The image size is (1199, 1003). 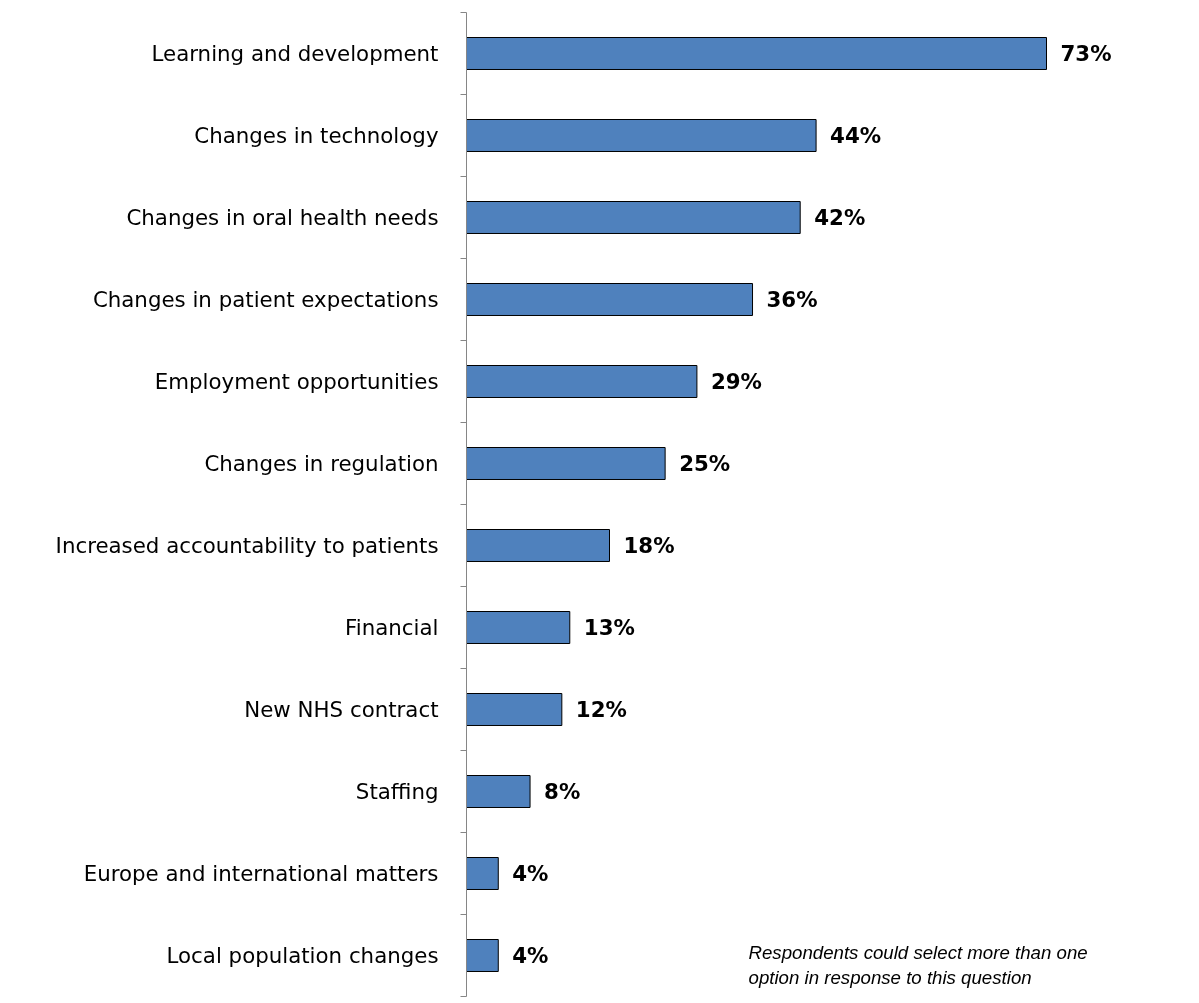 What do you see at coordinates (282, 217) in the screenshot?
I see `y-tick-label: Changes in oral health needs` at bounding box center [282, 217].